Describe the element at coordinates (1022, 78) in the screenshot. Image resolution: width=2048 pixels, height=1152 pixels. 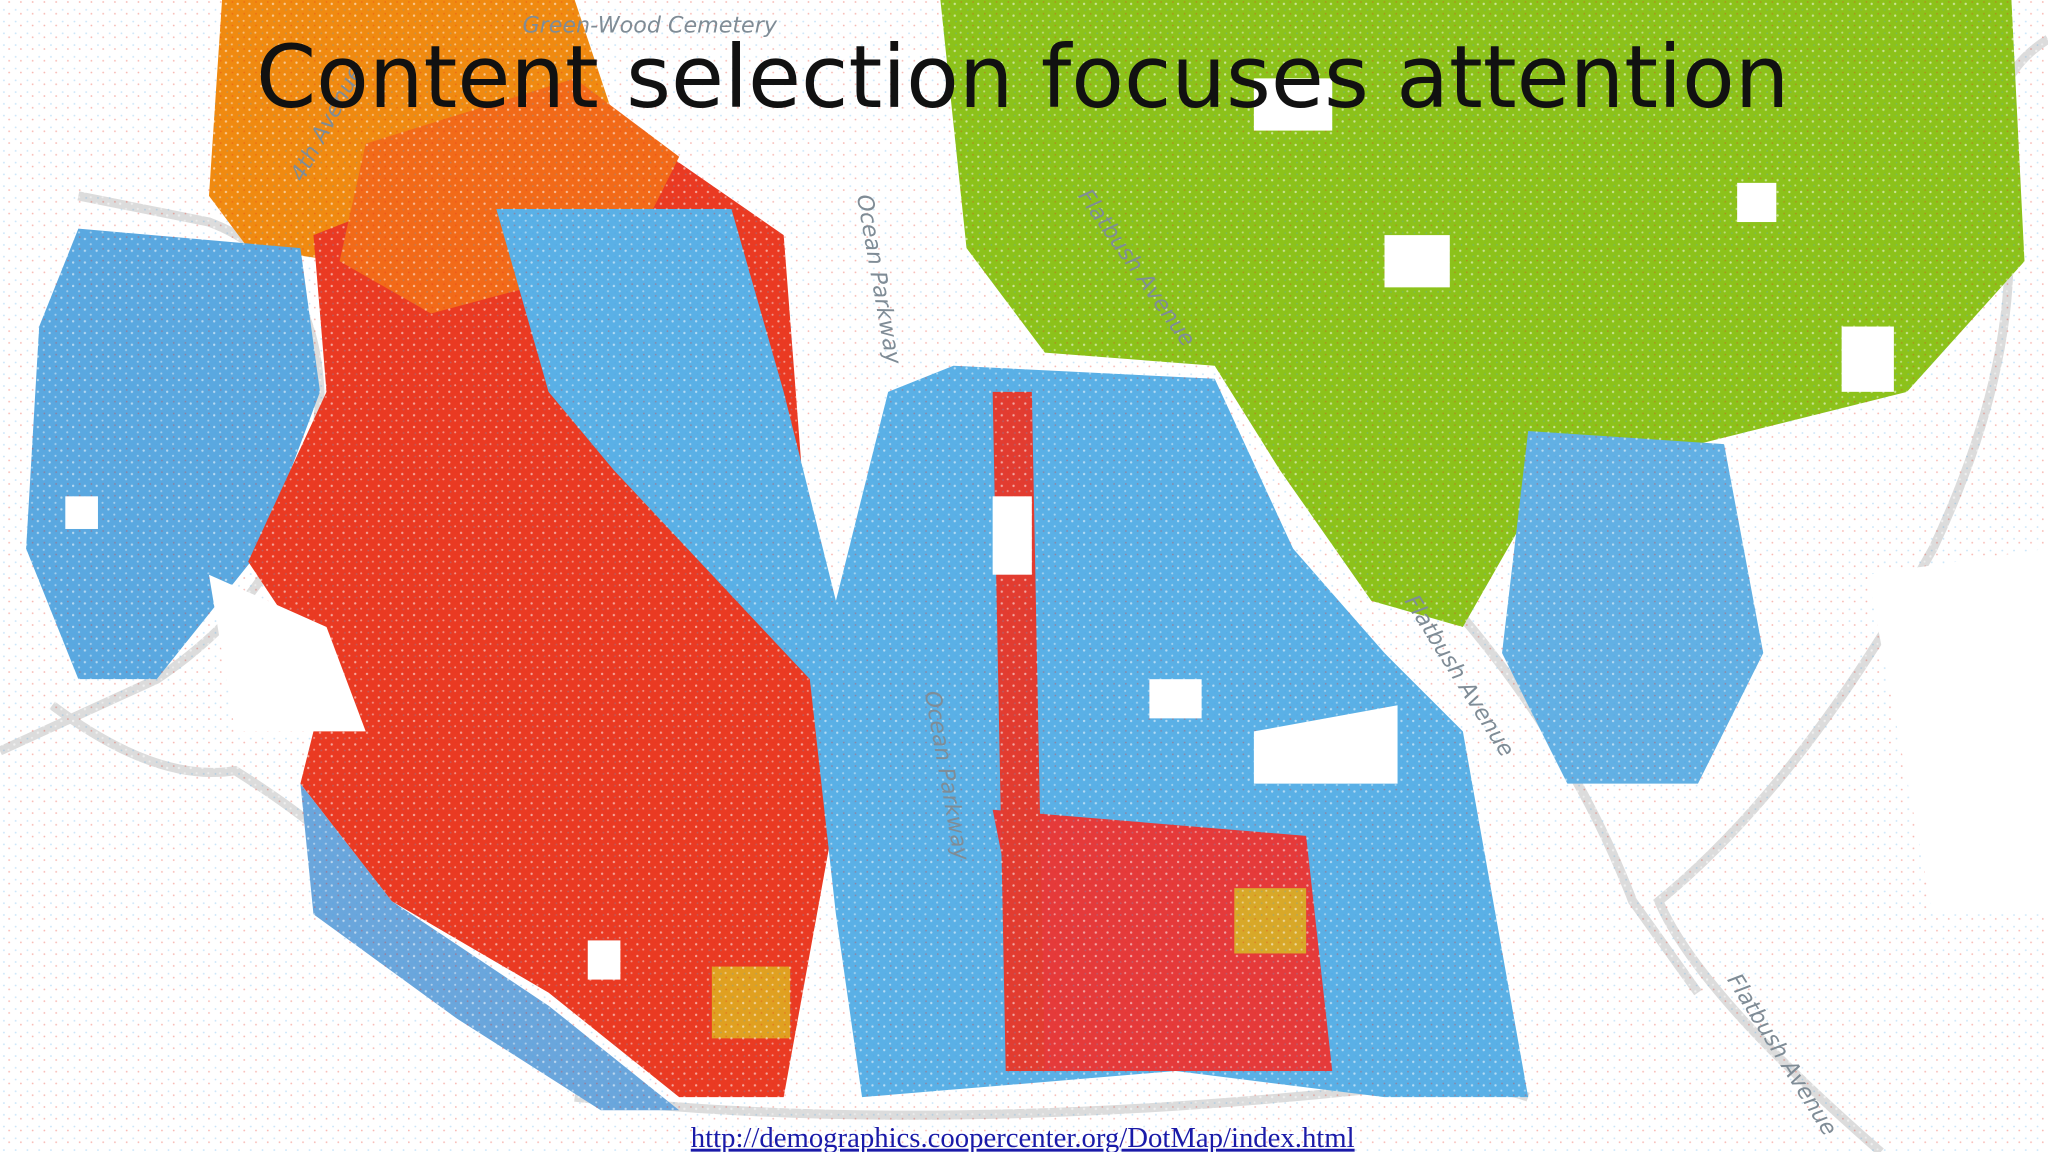
I see `slide-title: Content selection focuses attention` at that location.